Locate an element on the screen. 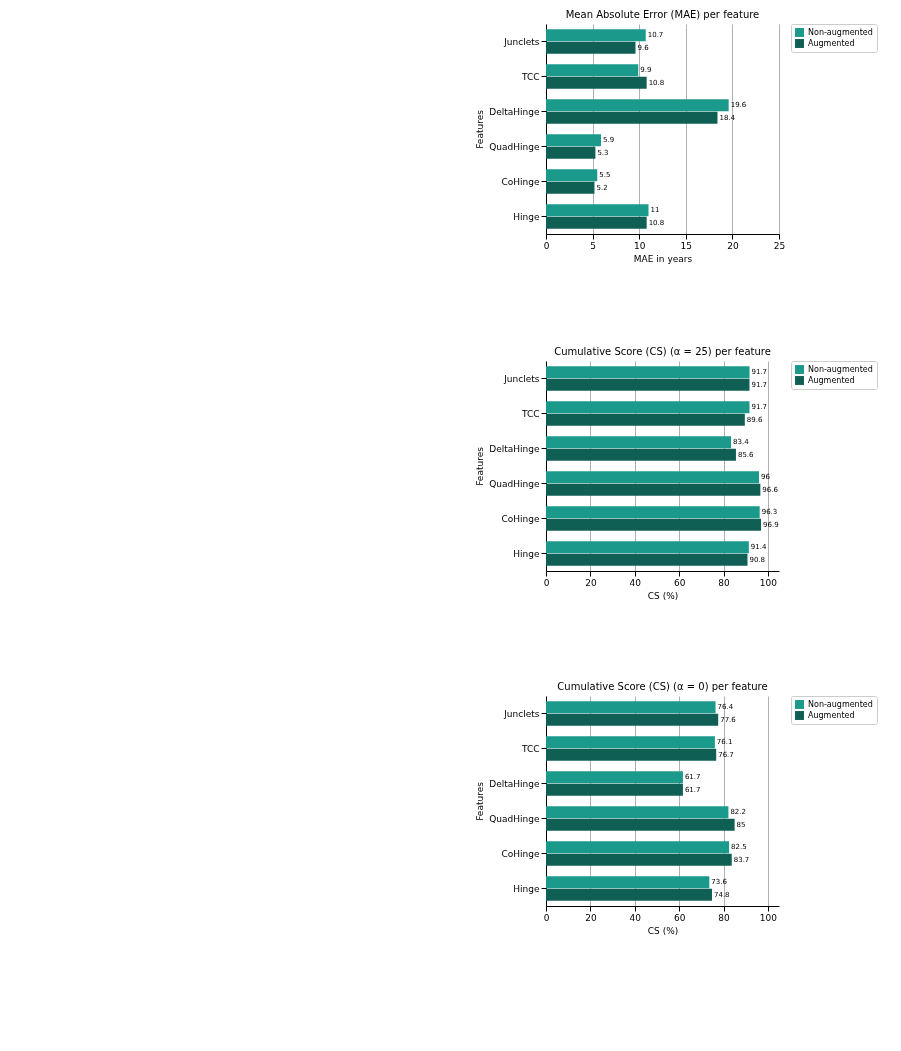 The height and width of the screenshot is (1051, 901). chart-title: Cumulative Score (CS) (α = 0) per feature is located at coordinates (662, 686).